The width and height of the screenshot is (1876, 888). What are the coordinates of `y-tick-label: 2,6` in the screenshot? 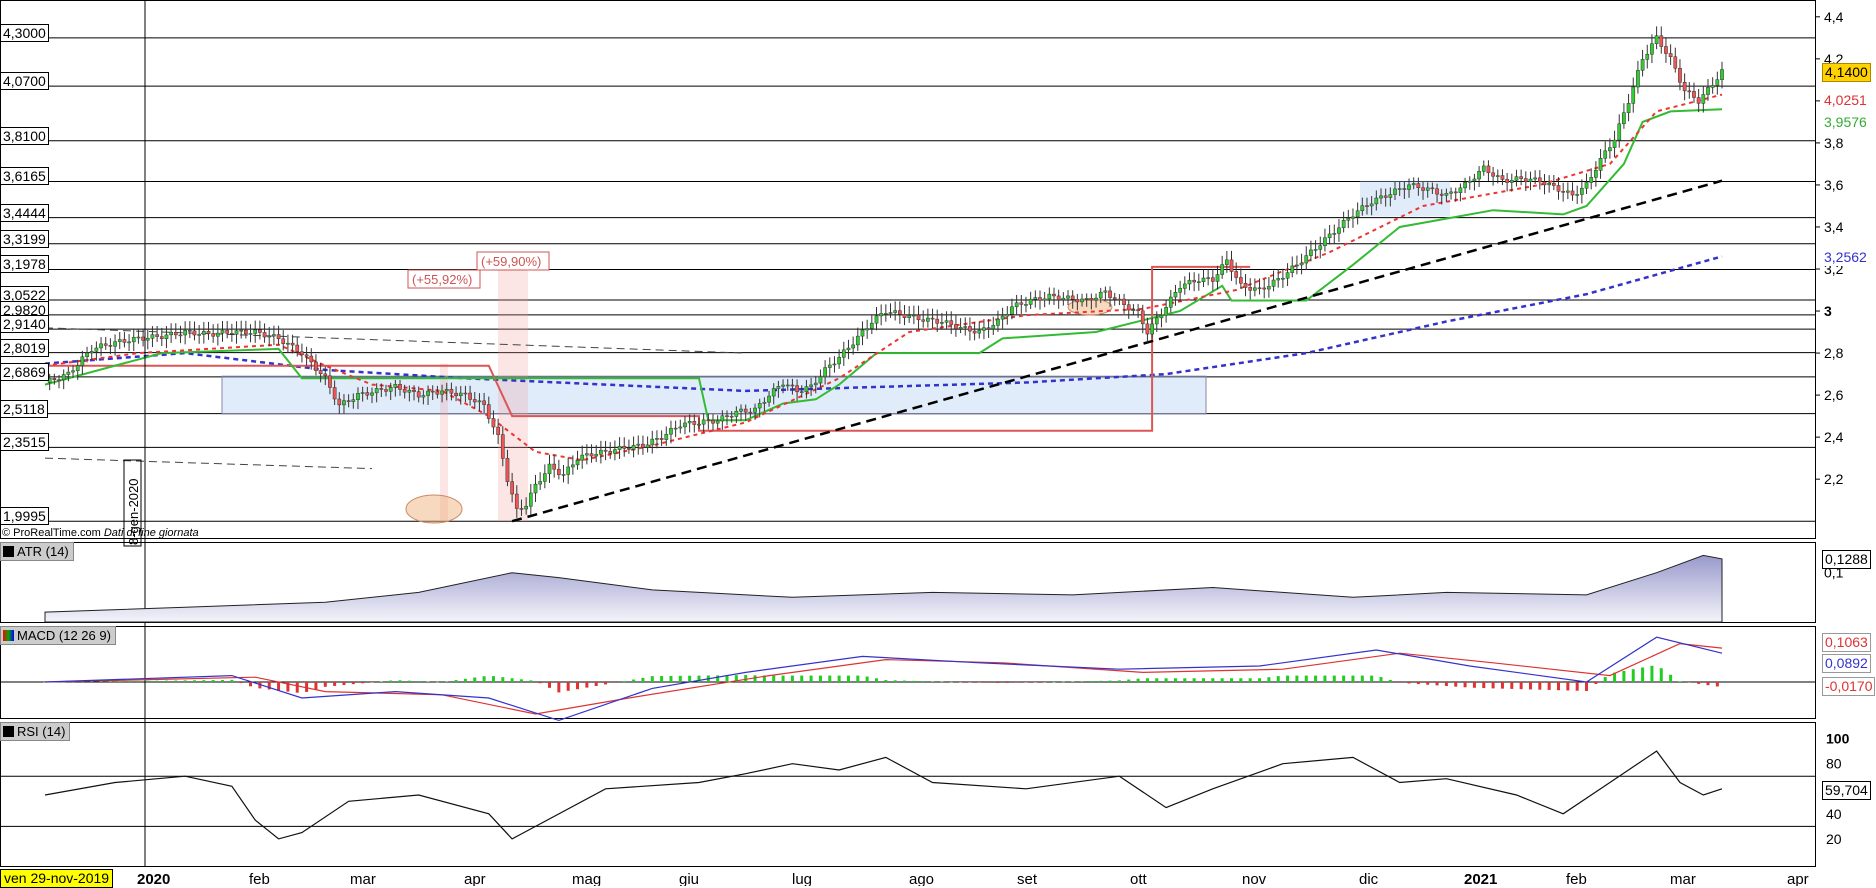 It's located at (1834, 395).